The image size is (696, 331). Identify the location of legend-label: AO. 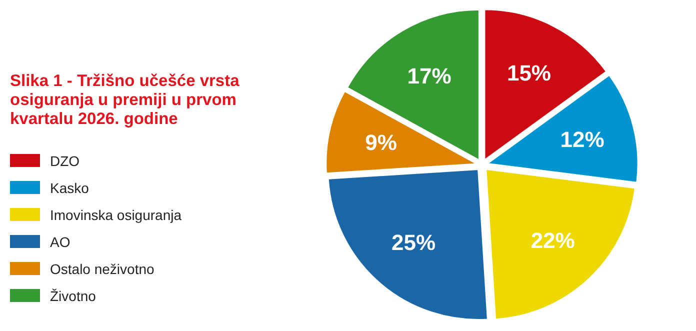
(60, 242).